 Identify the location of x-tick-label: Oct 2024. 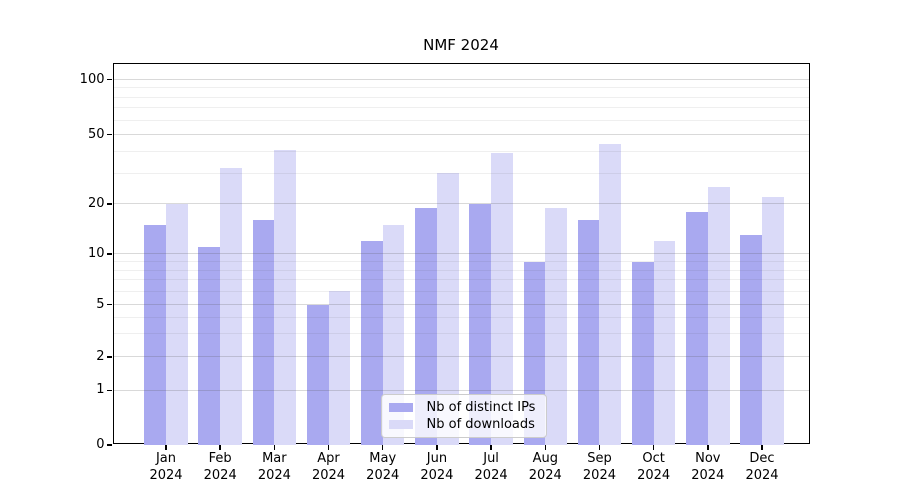
(654, 467).